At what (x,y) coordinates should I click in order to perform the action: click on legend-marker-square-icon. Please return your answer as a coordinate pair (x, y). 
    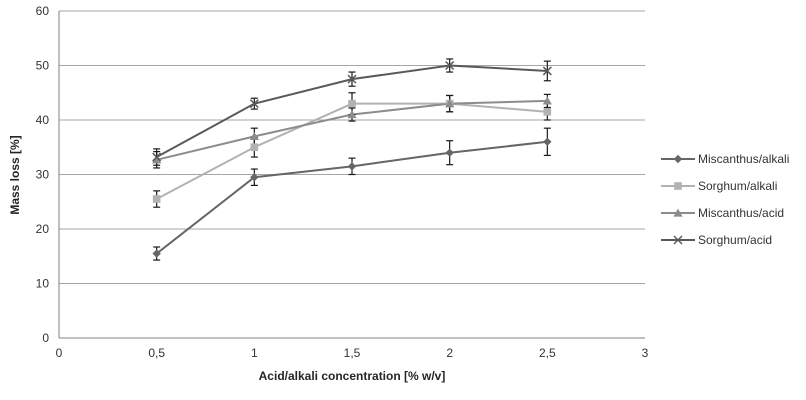
    Looking at the image, I should click on (678, 185).